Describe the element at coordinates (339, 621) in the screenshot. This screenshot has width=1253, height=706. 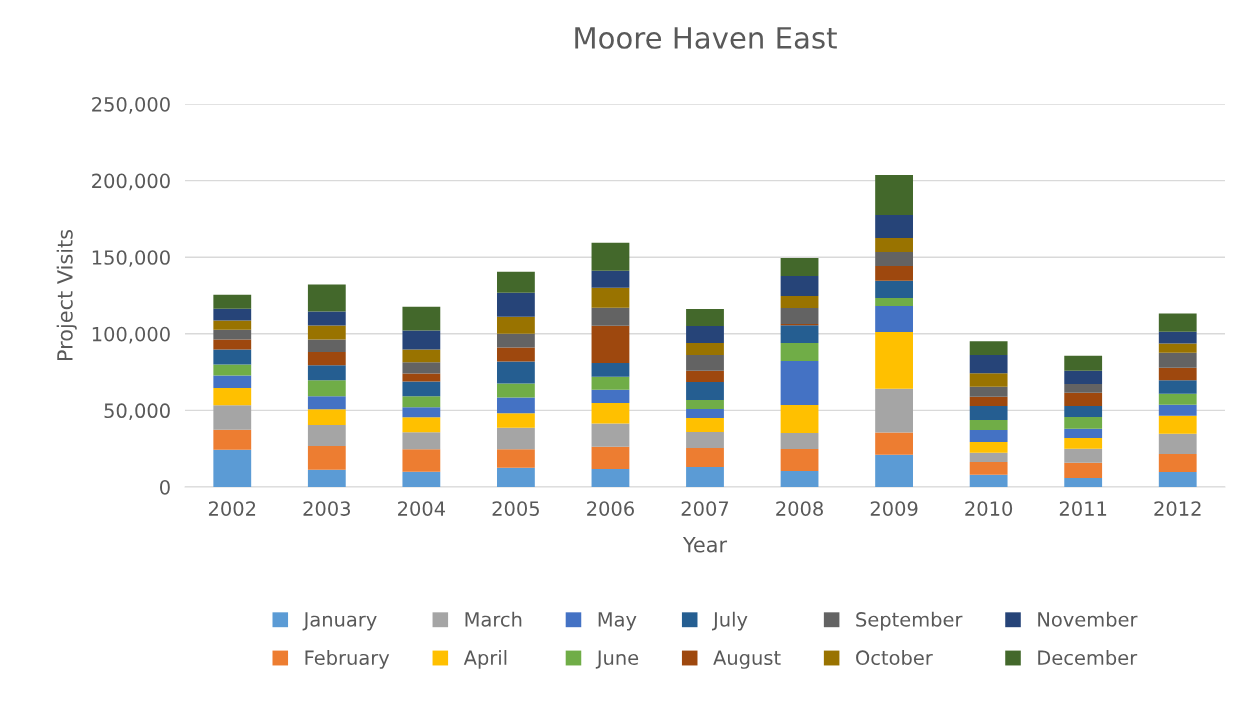
I see `legend-label: January` at that location.